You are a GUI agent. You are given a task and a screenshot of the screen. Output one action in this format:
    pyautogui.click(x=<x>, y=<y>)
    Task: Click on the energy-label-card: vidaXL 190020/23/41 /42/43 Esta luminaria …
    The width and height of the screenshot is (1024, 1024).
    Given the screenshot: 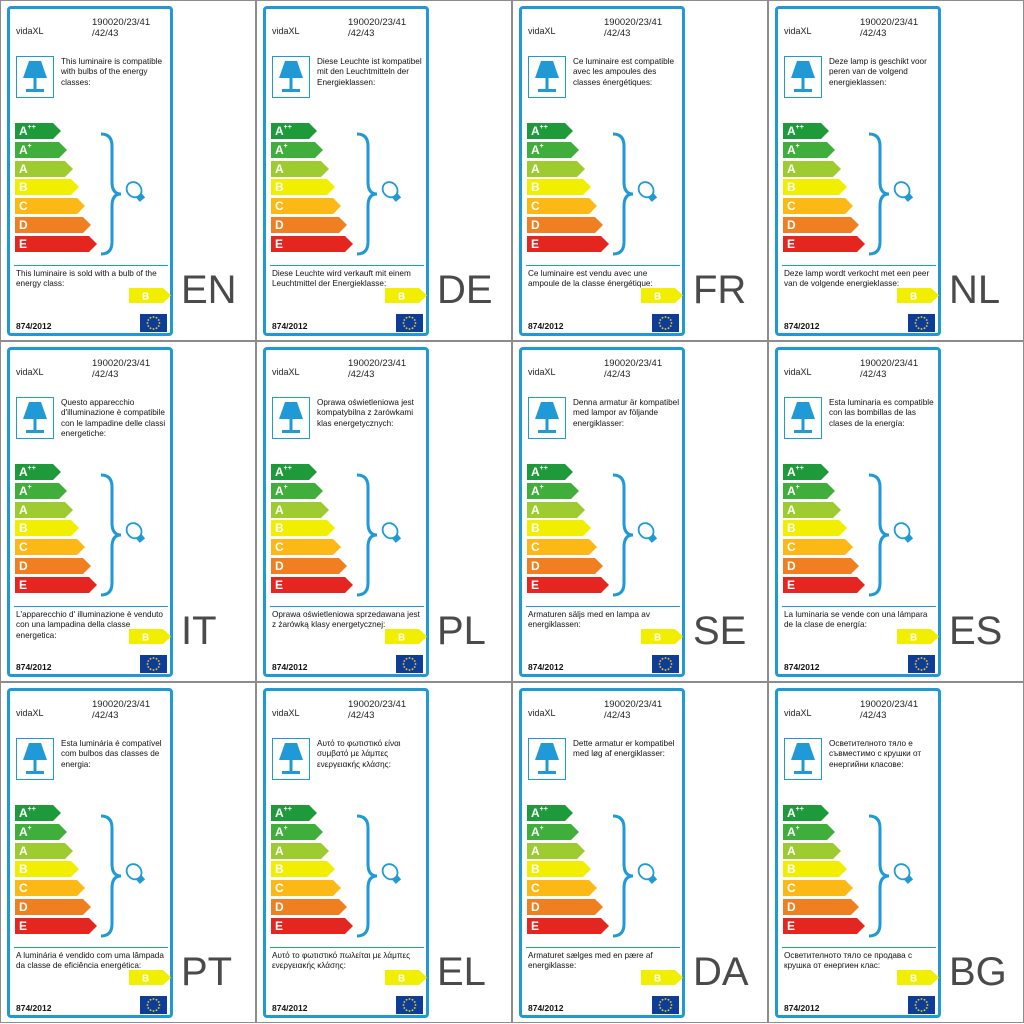 What is the action you would take?
    pyautogui.click(x=858, y=512)
    